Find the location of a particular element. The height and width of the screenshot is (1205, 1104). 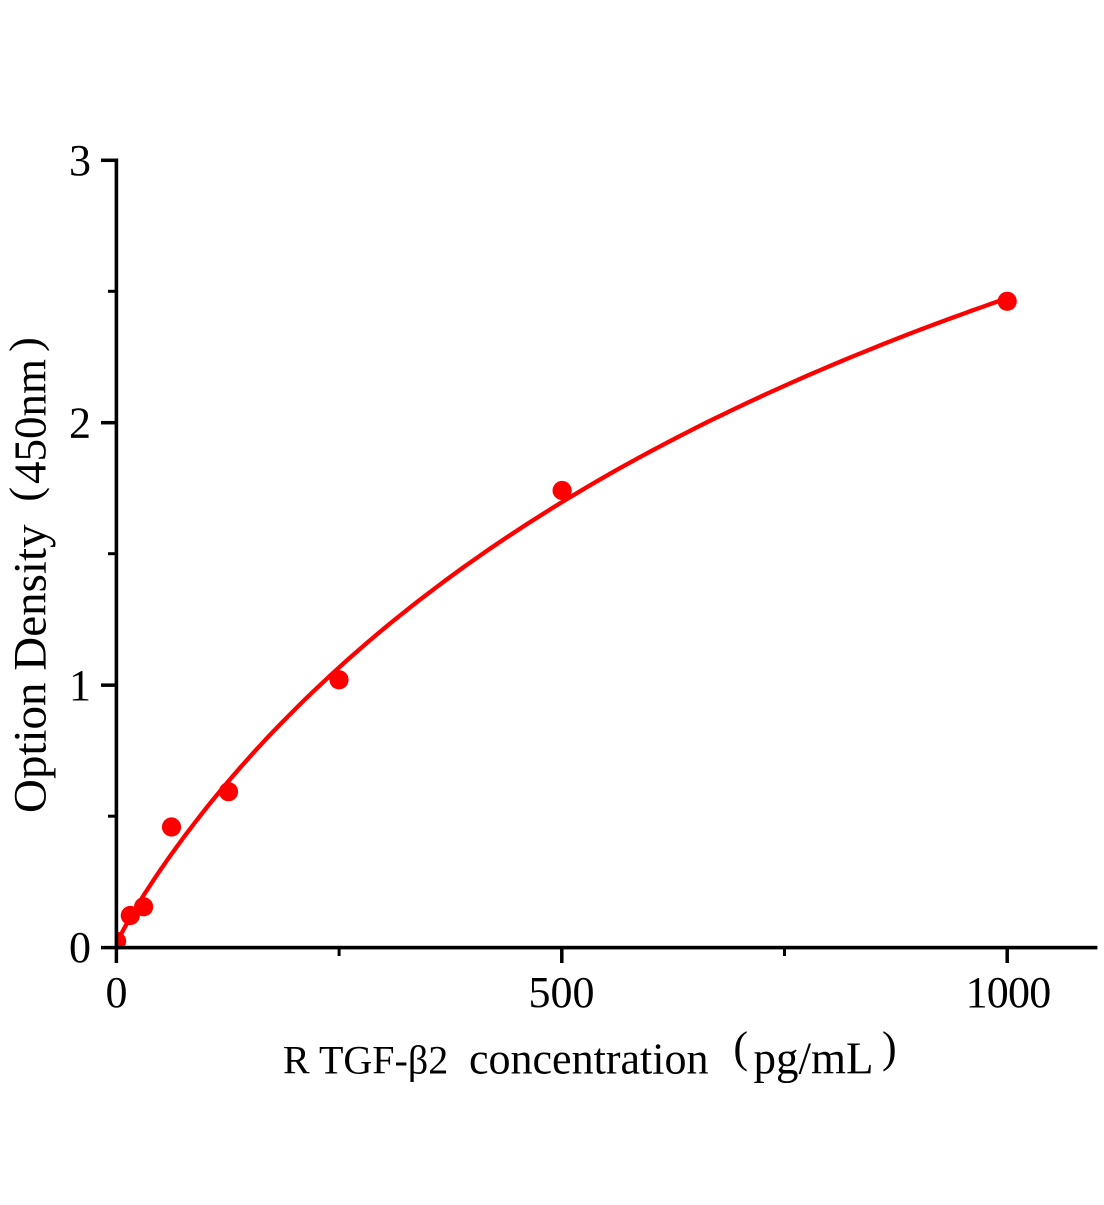

svg-text: Option Density is located at coordinates (31, 668).